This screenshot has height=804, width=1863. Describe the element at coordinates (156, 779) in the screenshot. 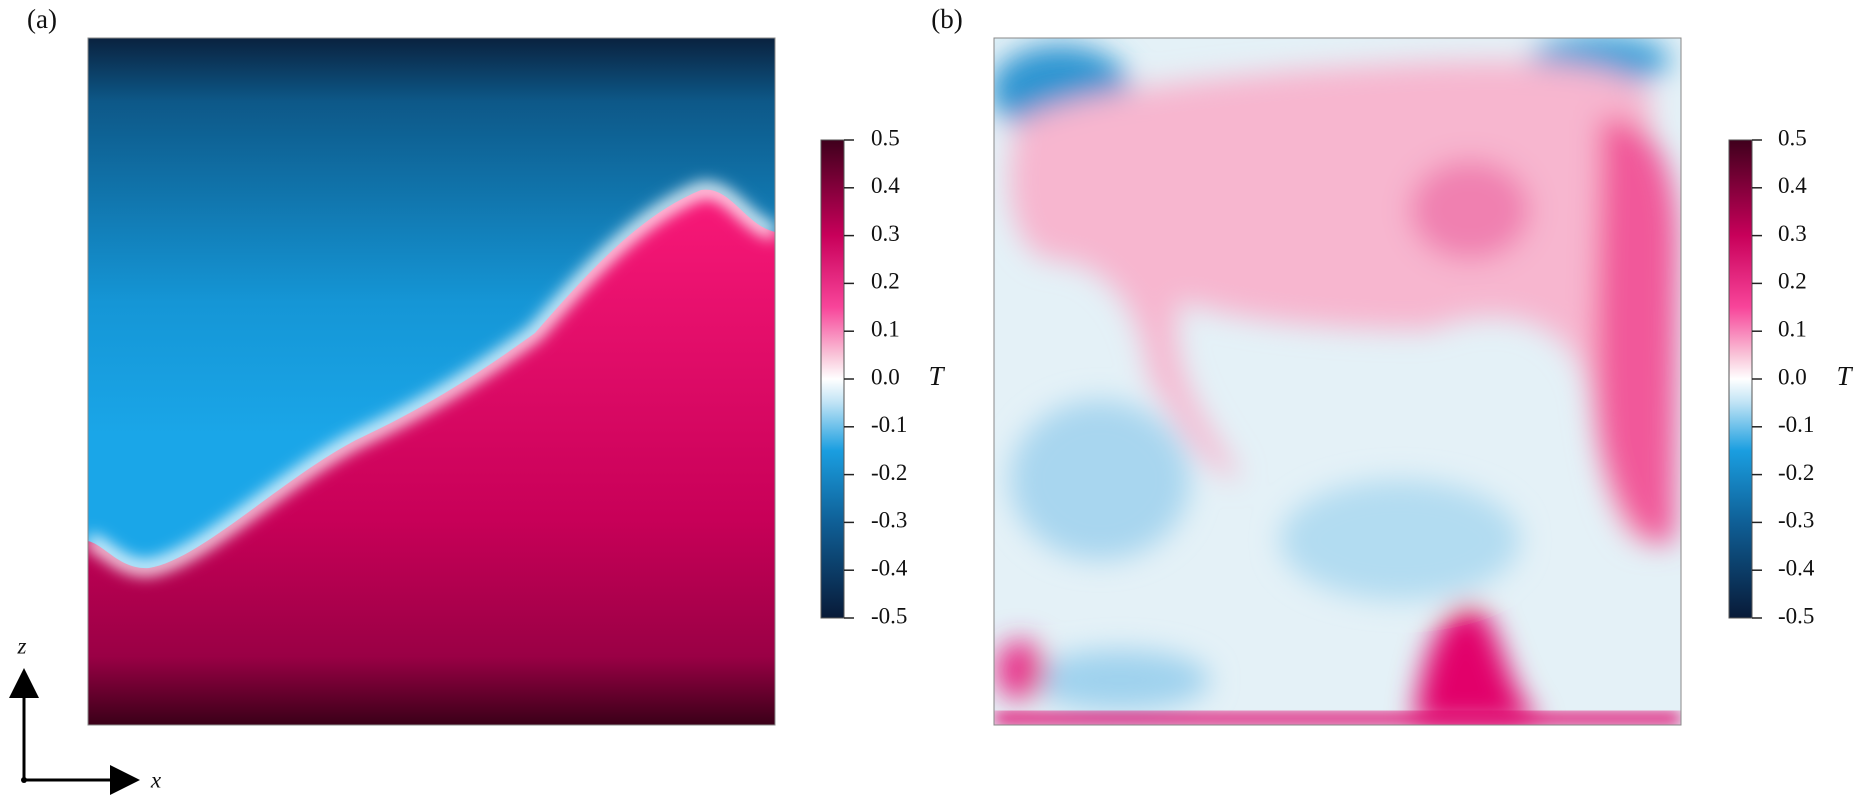

I see `x-label: x` at that location.